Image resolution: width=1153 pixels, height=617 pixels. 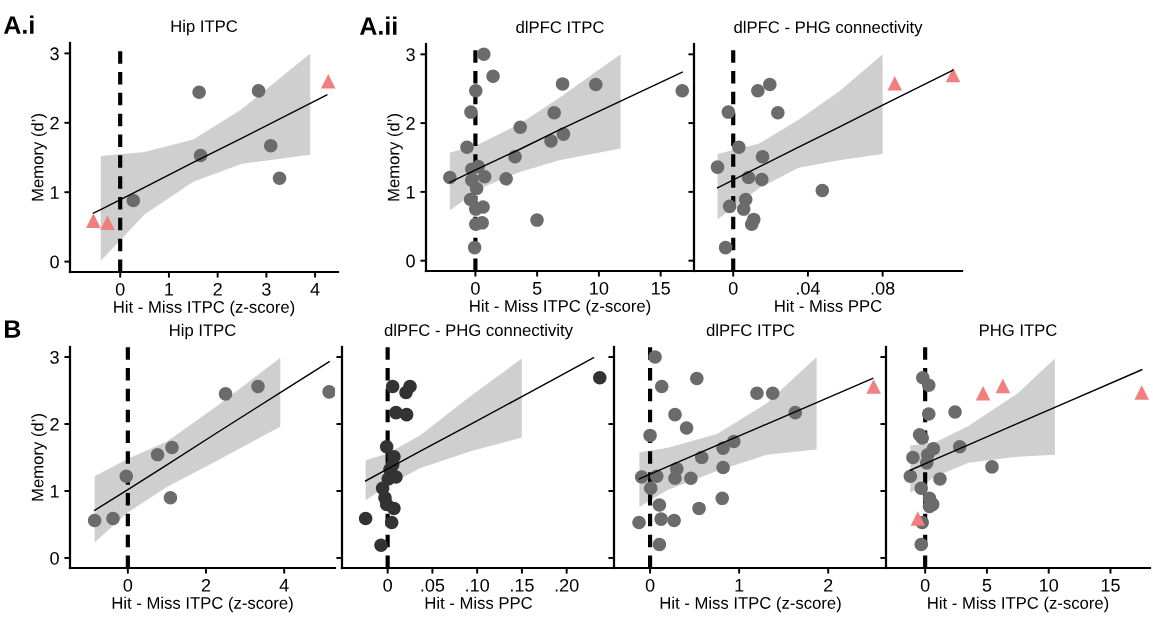 What do you see at coordinates (266, 289) in the screenshot?
I see `x-tick-label: 3` at bounding box center [266, 289].